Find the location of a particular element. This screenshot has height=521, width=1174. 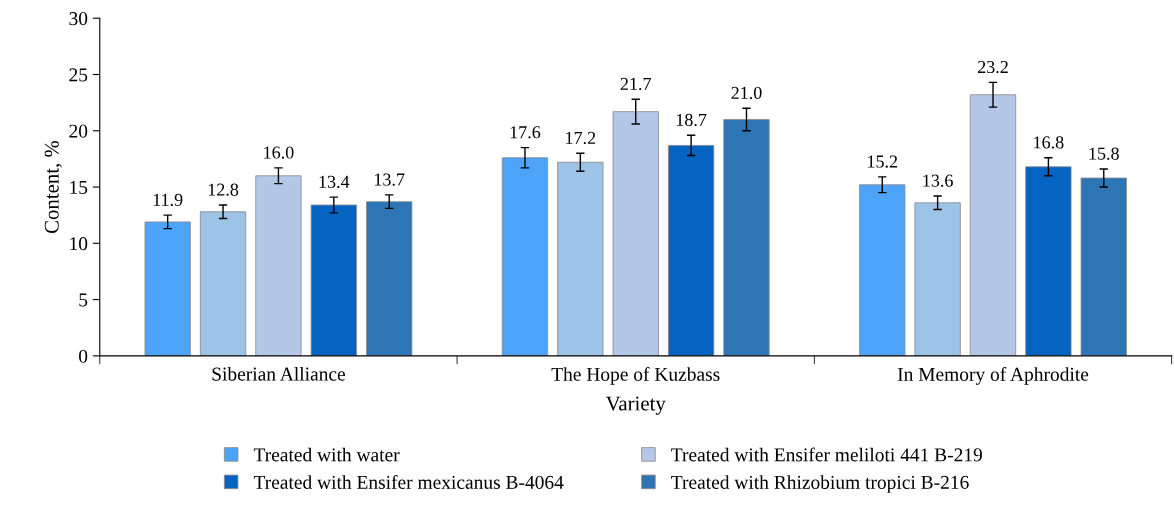

data-label: 16.8 is located at coordinates (1049, 142).